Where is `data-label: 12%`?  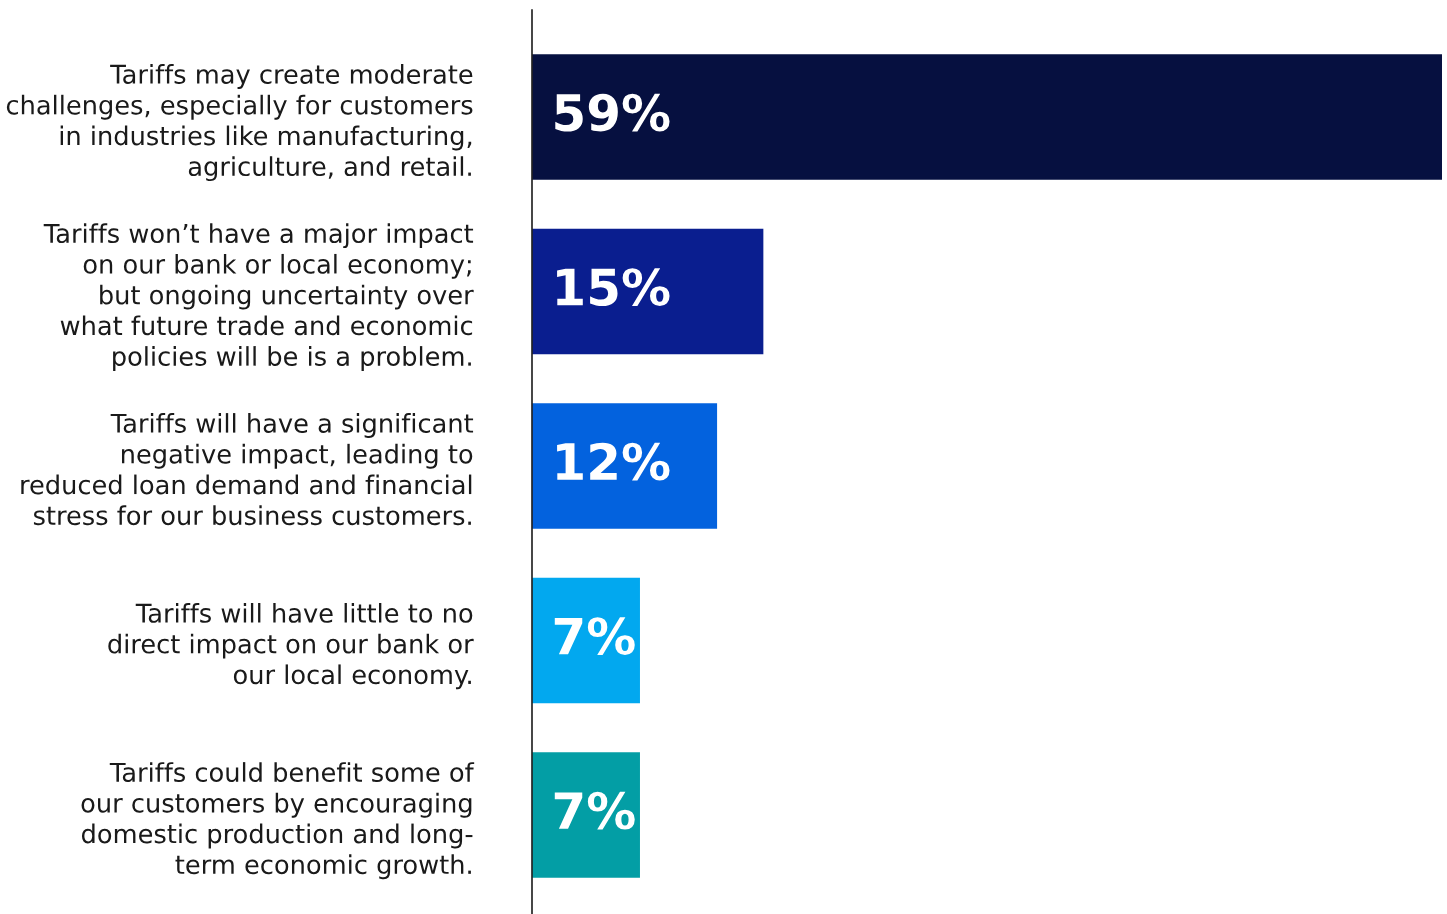 data-label: 12% is located at coordinates (613, 461).